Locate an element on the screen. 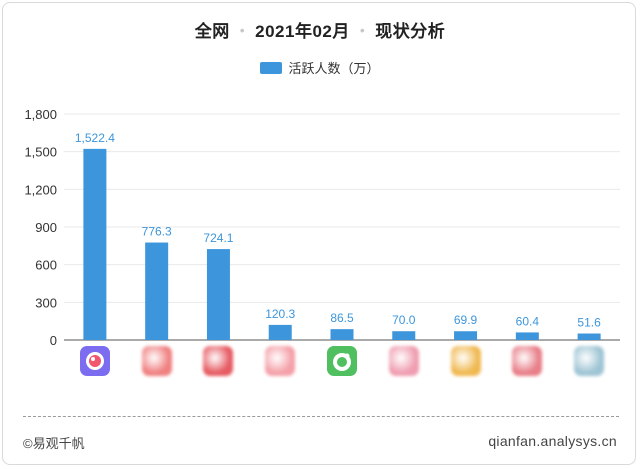 The height and width of the screenshot is (469, 640). app-icon-rose-blurred is located at coordinates (280, 361).